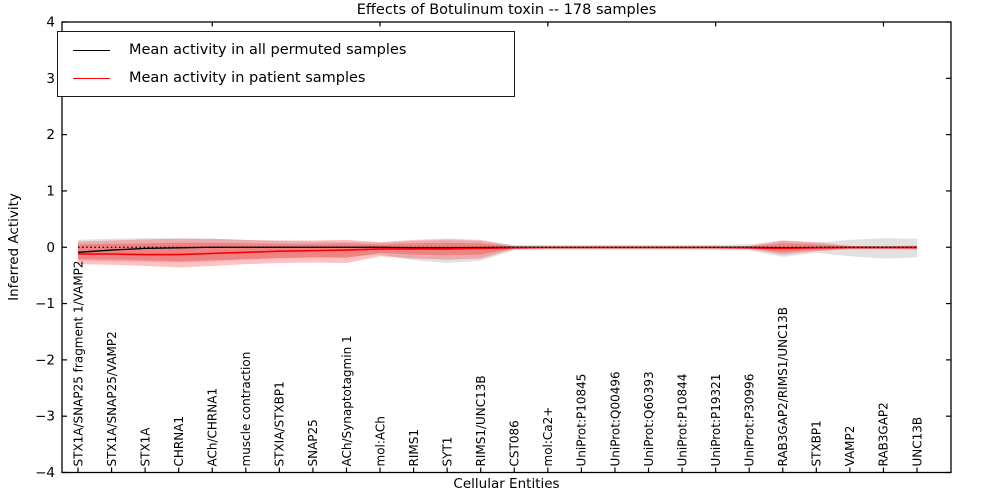 This screenshot has height=500, width=1000. What do you see at coordinates (917, 442) in the screenshot?
I see `x-tick-label: UNC13B` at bounding box center [917, 442].